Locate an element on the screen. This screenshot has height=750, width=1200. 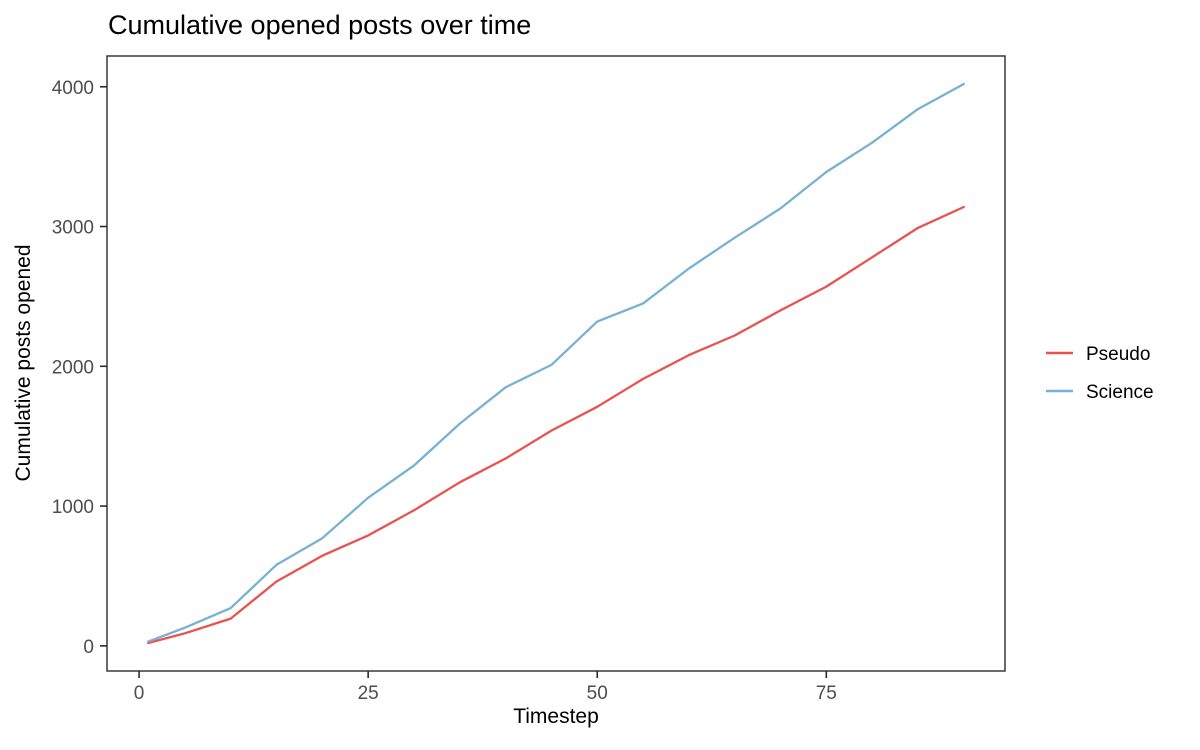
y-axis-ticks: 0 1000 2000 3000 4000 is located at coordinates (79, 368).